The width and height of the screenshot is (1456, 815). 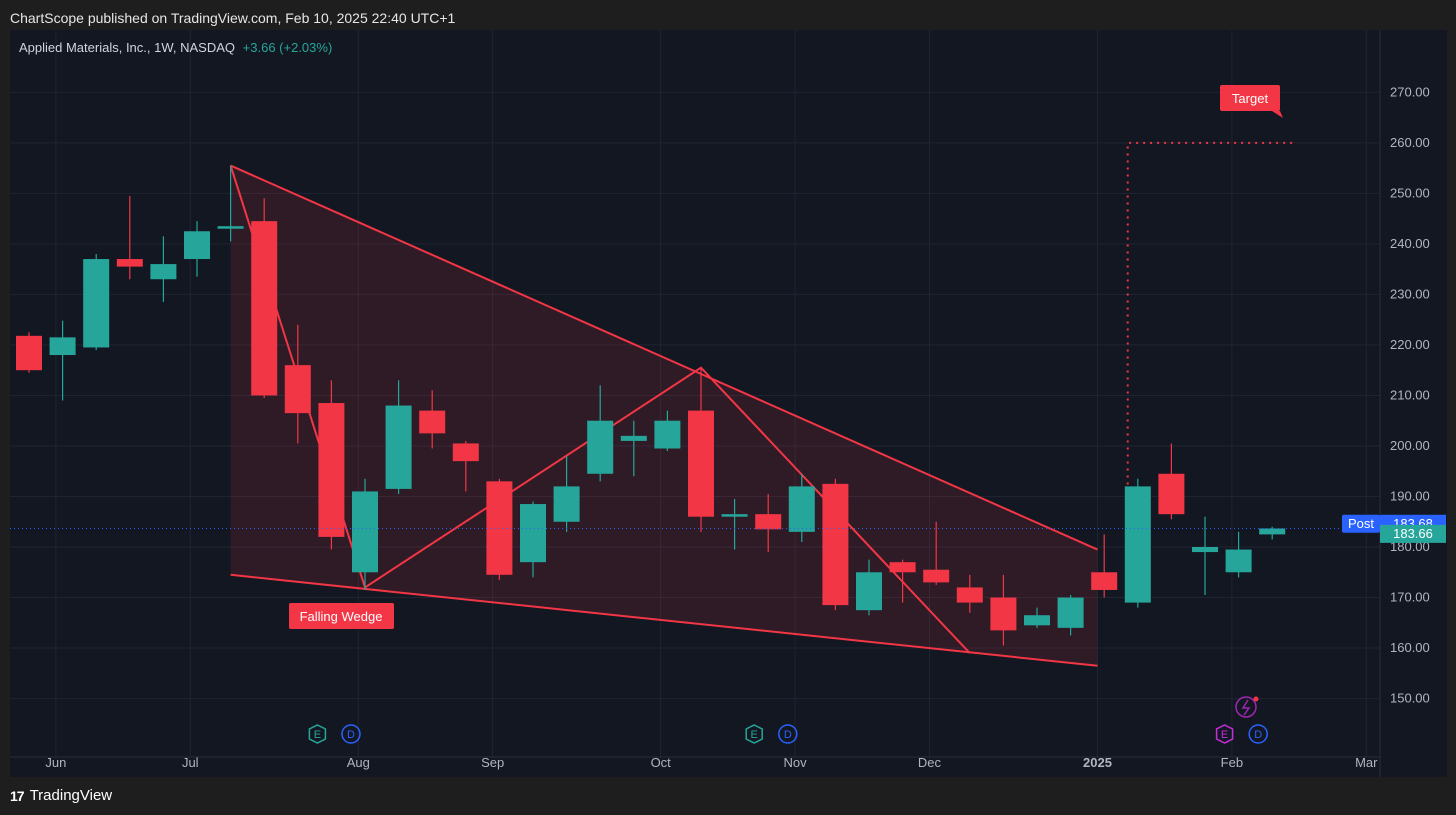 I want to click on target-label: Target, so click(x=1250, y=98).